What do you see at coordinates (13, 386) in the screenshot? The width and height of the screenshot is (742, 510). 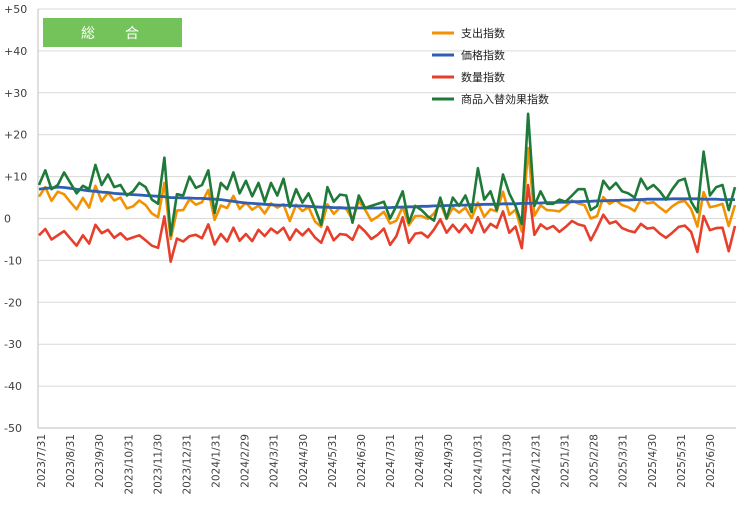 I see `y-tick-label: -40` at bounding box center [13, 386].